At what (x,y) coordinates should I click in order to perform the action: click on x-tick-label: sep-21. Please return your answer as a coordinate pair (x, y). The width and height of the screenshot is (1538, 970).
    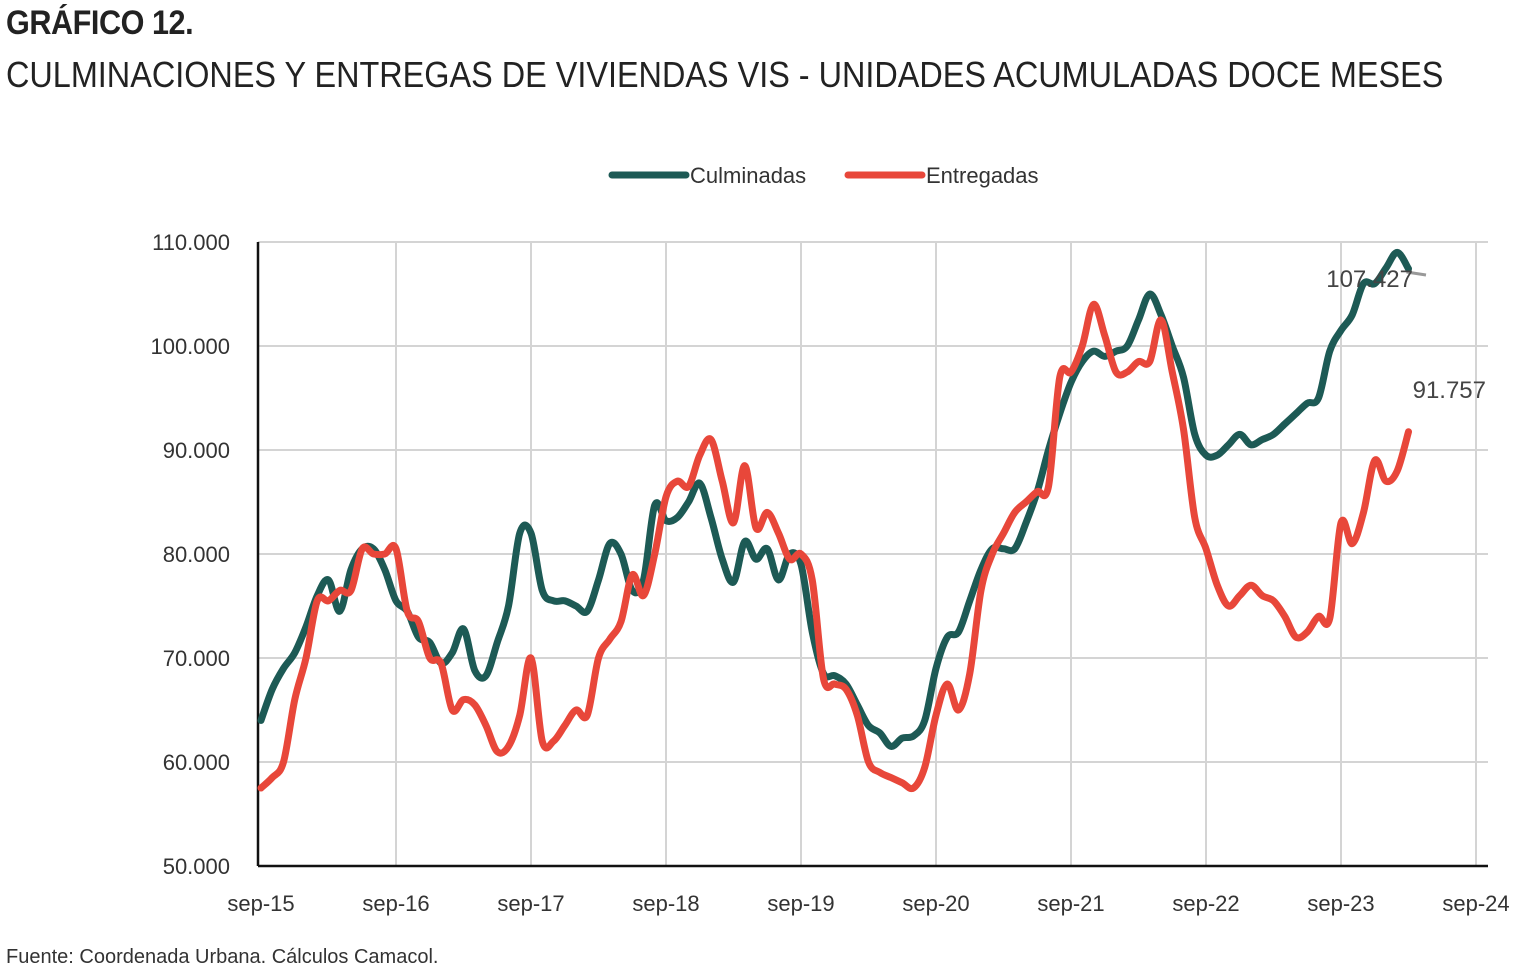
    Looking at the image, I should click on (1070, 903).